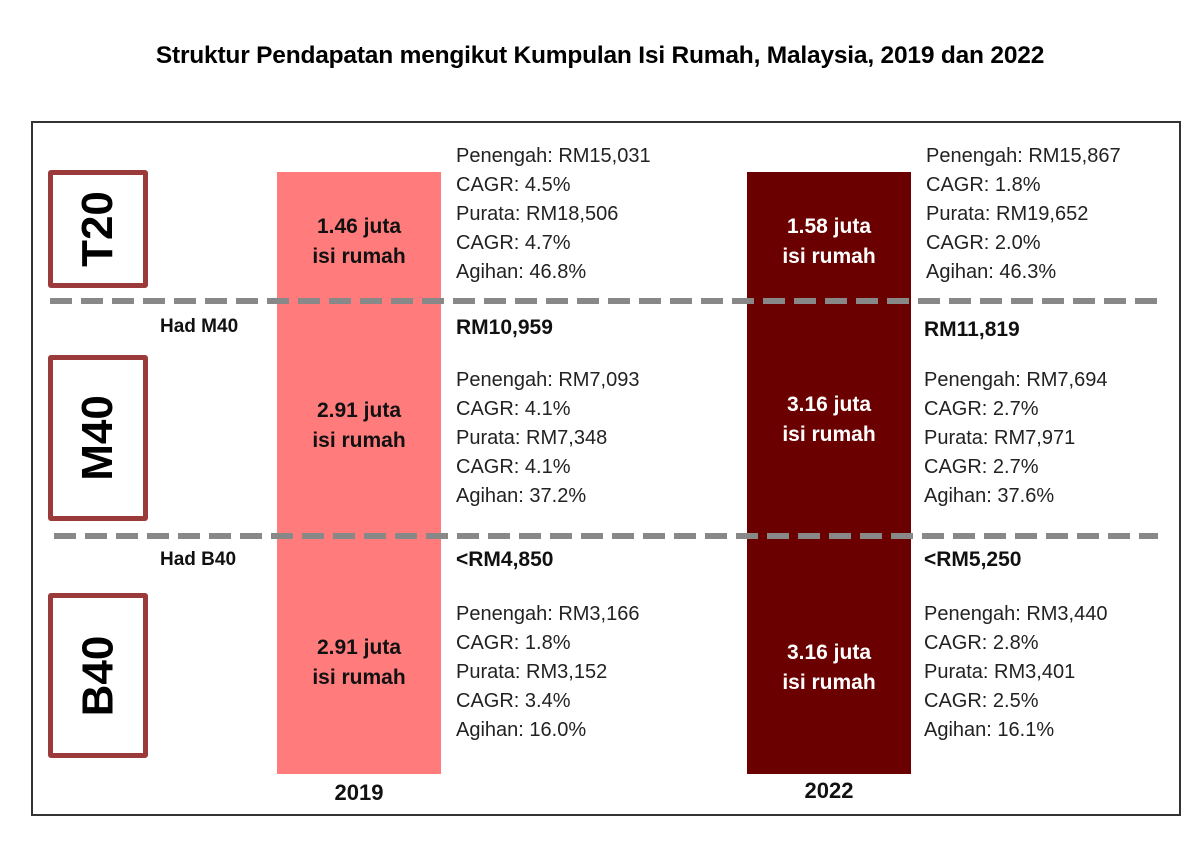 The height and width of the screenshot is (854, 1200). I want to click on households-count: 1.46 juta, so click(359, 226).